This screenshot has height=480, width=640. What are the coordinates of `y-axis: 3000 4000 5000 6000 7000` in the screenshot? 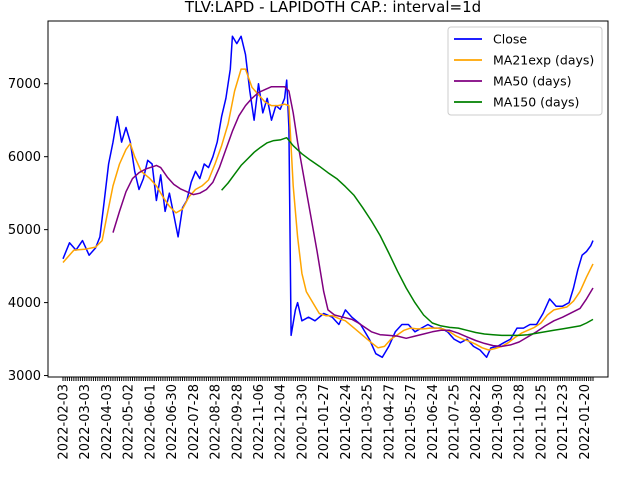 It's located at (28, 230).